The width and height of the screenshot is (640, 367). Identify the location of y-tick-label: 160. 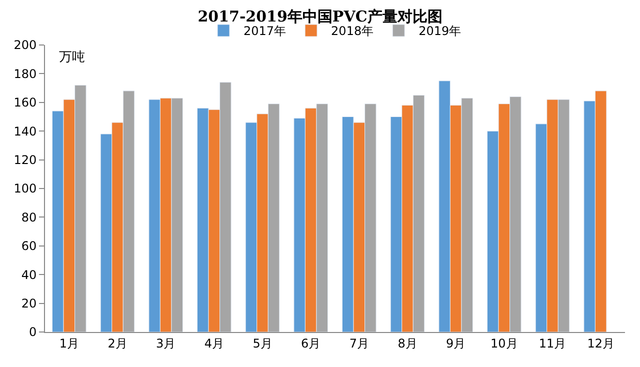
(25, 103).